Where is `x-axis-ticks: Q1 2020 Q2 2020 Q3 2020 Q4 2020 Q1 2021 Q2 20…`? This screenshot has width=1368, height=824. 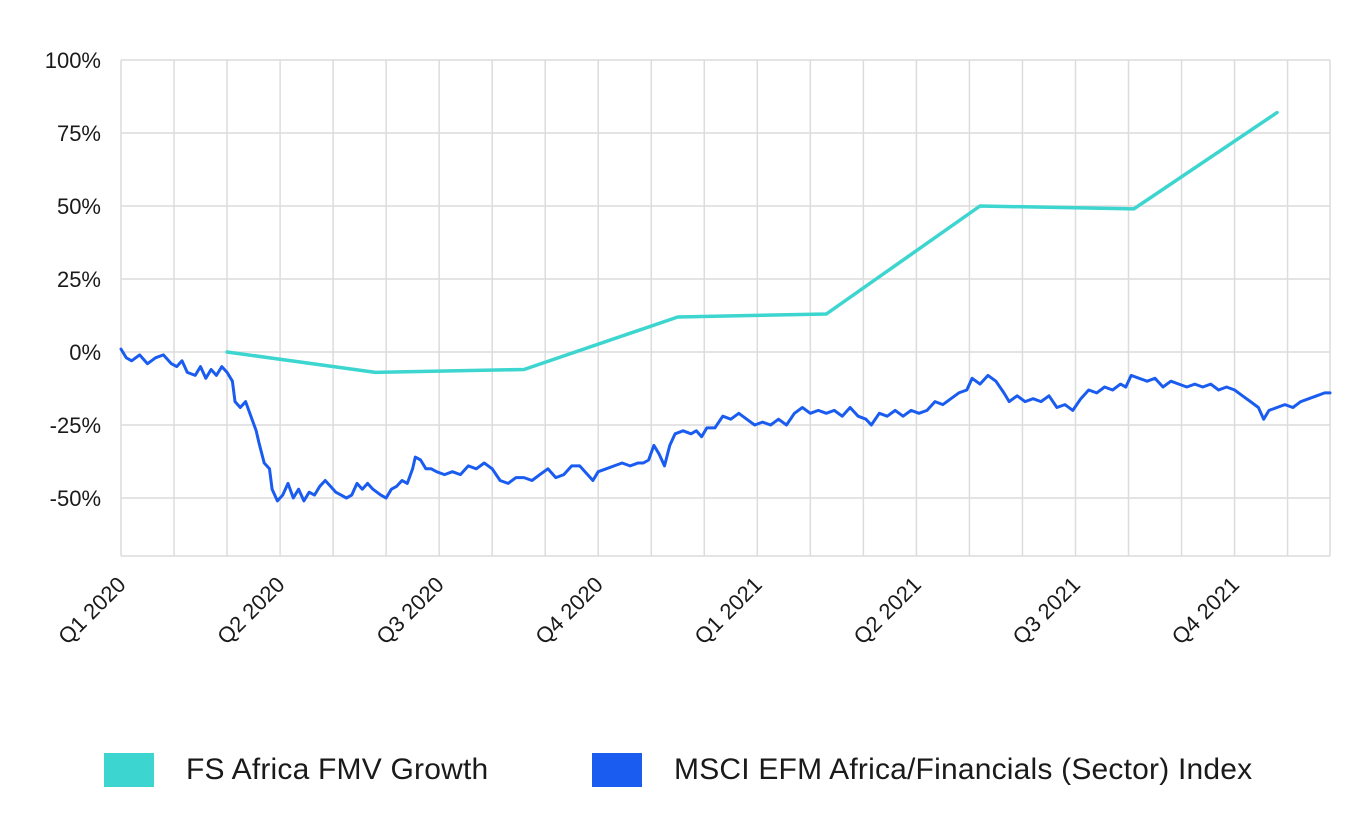 x-axis-ticks: Q1 2020 Q2 2020 Q3 2020 Q4 2020 Q1 2021 Q2 20… is located at coordinates (648, 610).